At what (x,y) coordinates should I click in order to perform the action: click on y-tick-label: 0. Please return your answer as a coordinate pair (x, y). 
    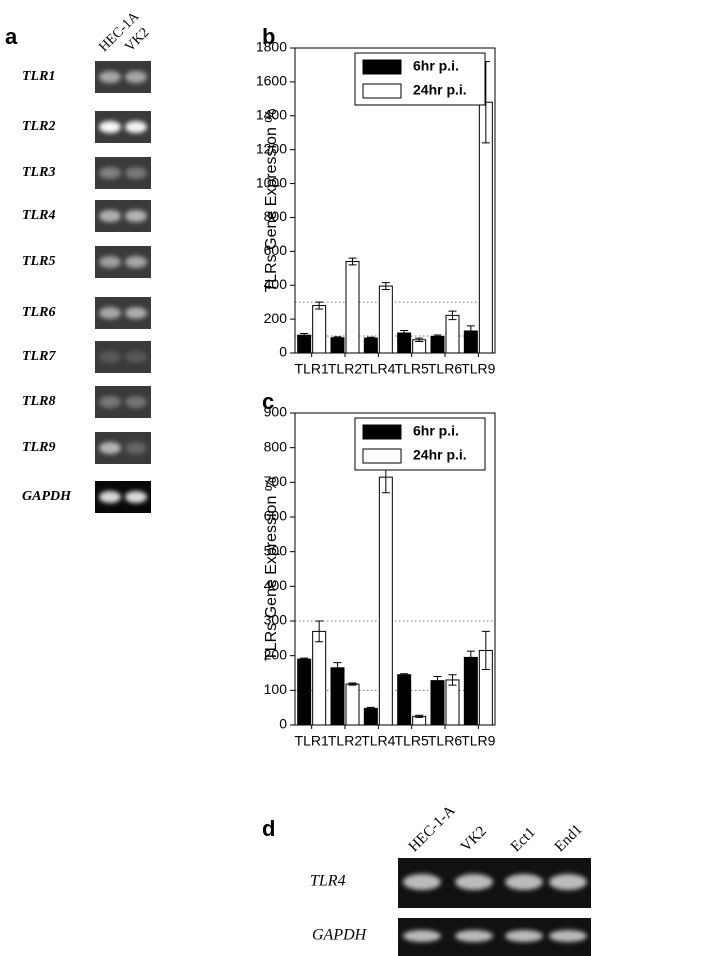
    Looking at the image, I should click on (283, 352).